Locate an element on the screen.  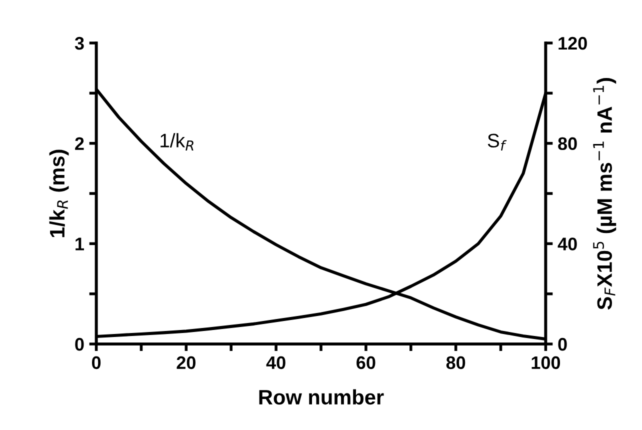
y2-tick-label: 0 is located at coordinates (562, 344).